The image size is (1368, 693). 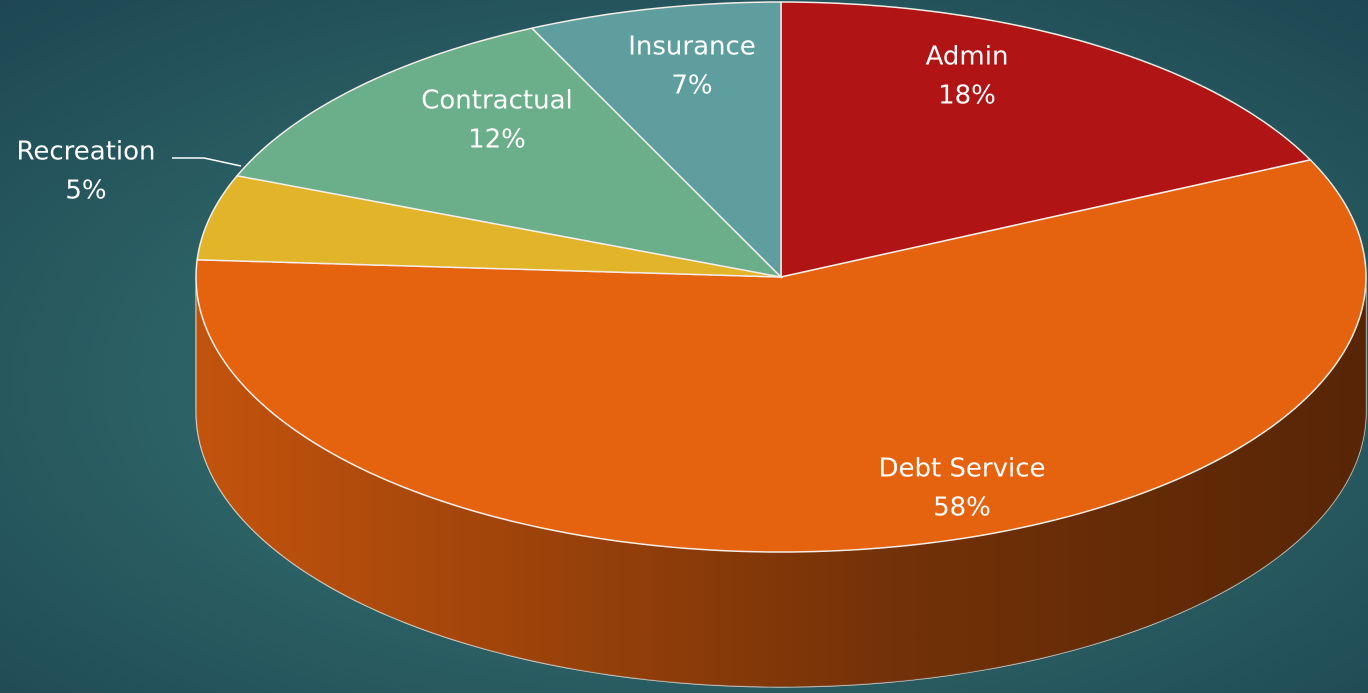 What do you see at coordinates (691, 86) in the screenshot?
I see `value-label: 7%` at bounding box center [691, 86].